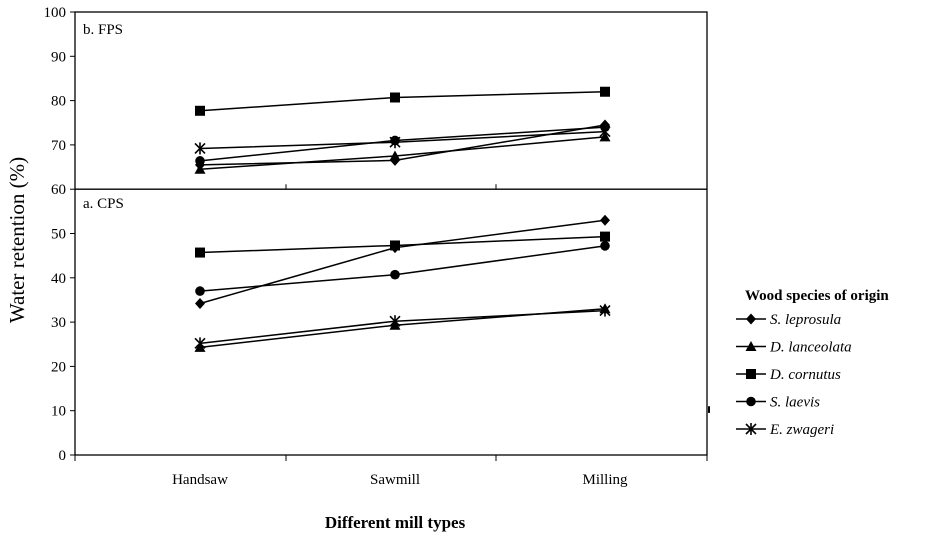  Describe the element at coordinates (63, 456) in the screenshot. I see `y-tick-label: 0` at that location.